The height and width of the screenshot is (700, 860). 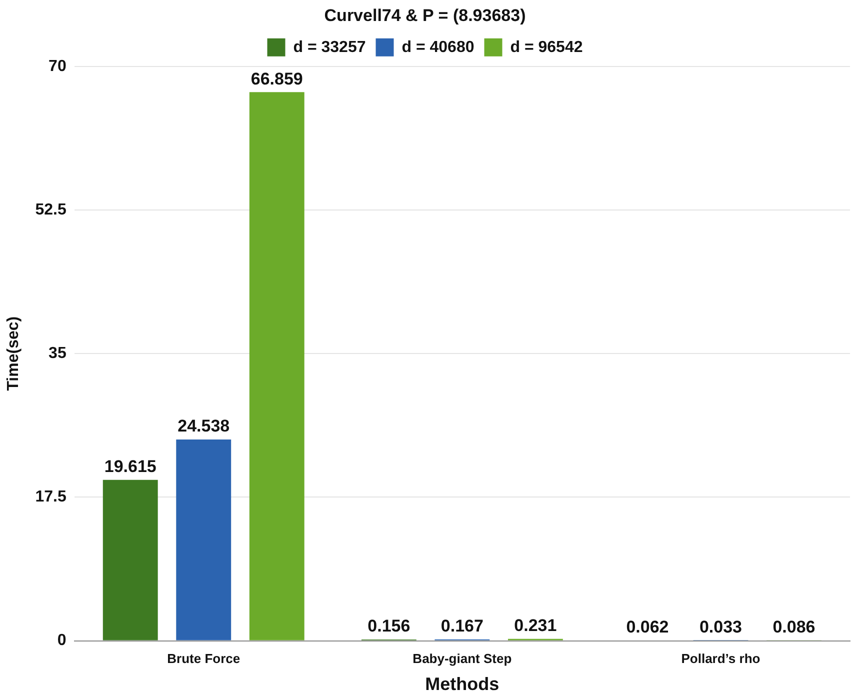 I want to click on data-label: 0.086, so click(x=794, y=626).